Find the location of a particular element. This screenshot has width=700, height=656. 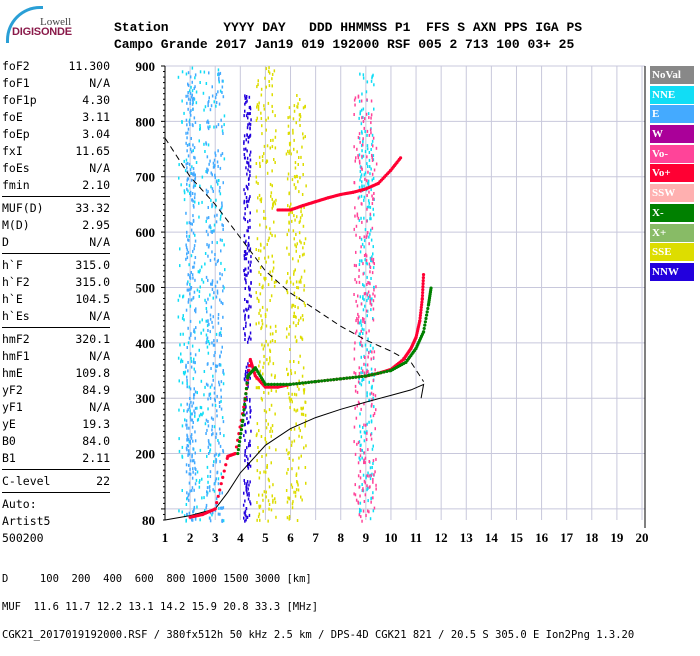

autoscale-info: 500200 is located at coordinates (23, 538).